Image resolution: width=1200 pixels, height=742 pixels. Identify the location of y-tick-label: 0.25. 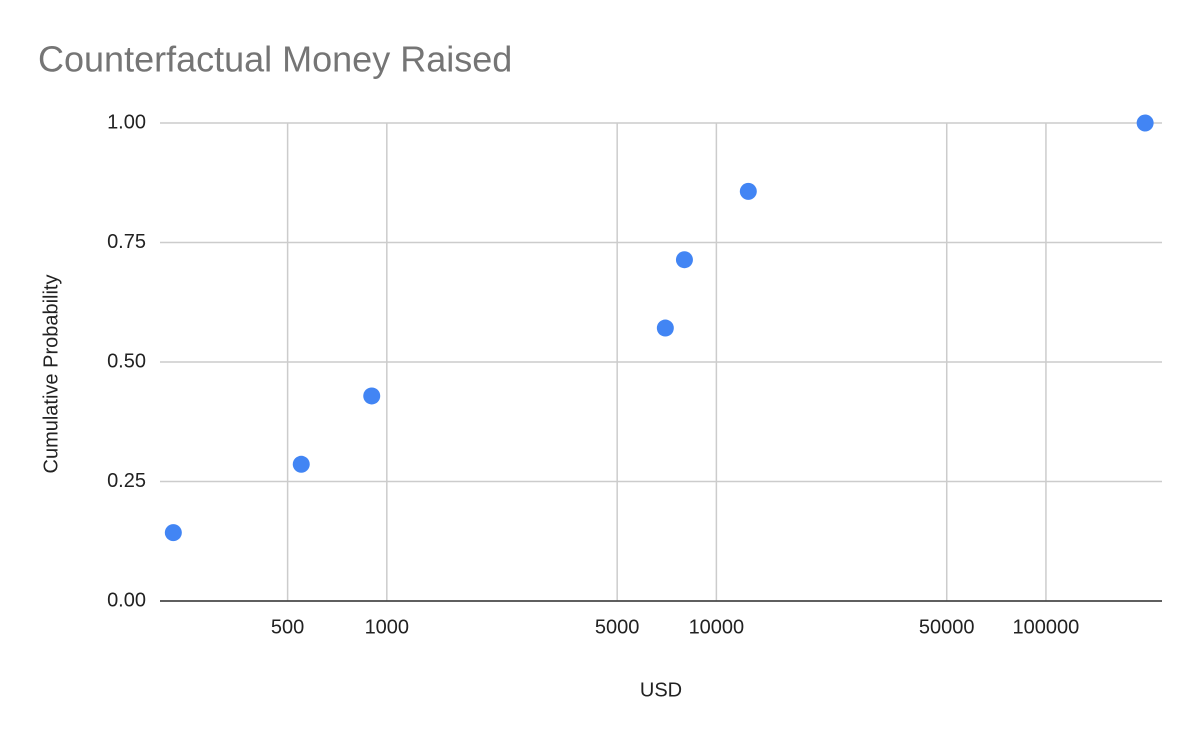
(126, 481).